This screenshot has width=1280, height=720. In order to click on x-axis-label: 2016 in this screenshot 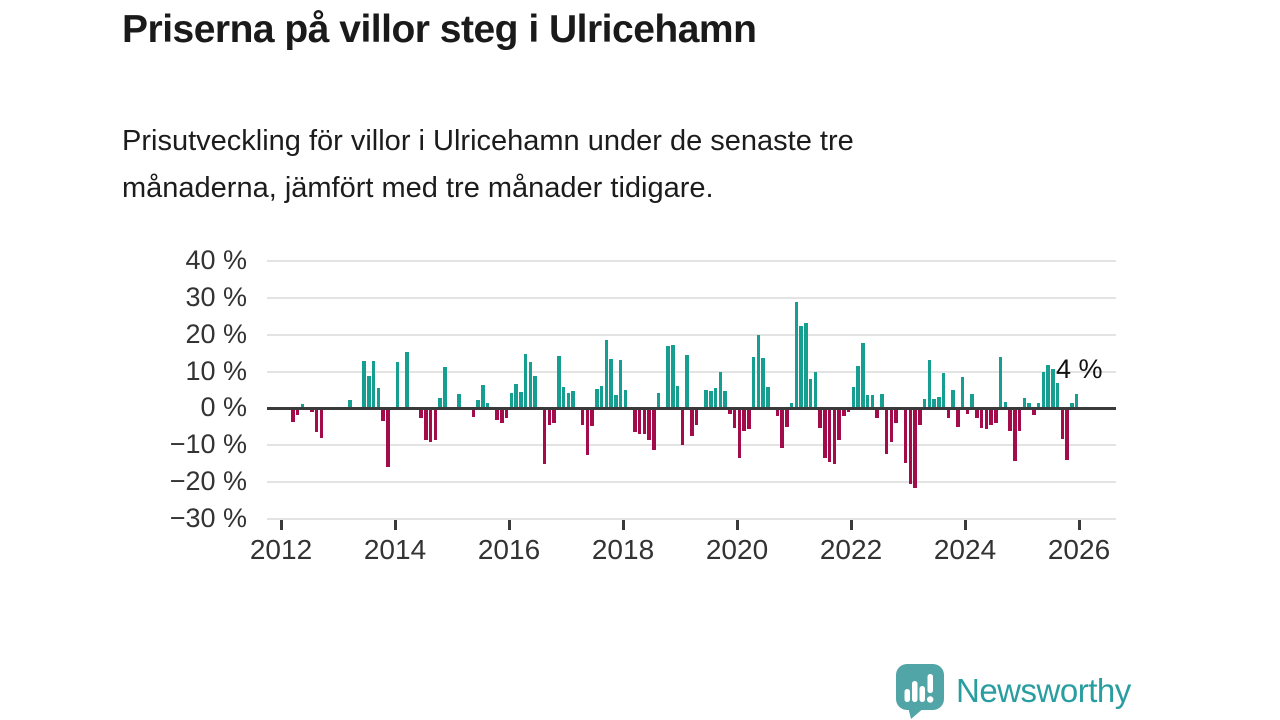, I will do `click(509, 549)`.